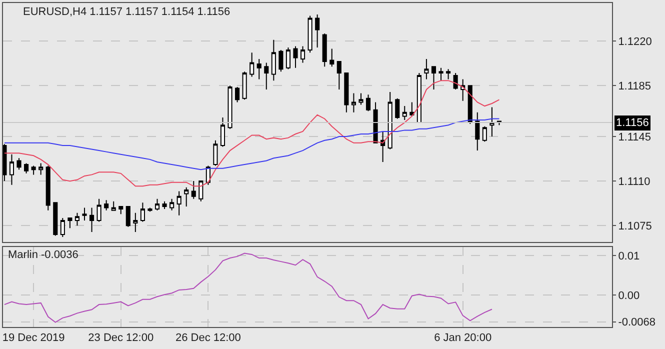 The width and height of the screenshot is (665, 349). What do you see at coordinates (635, 226) in the screenshot?
I see `y-tick-label: 1.1075` at bounding box center [635, 226].